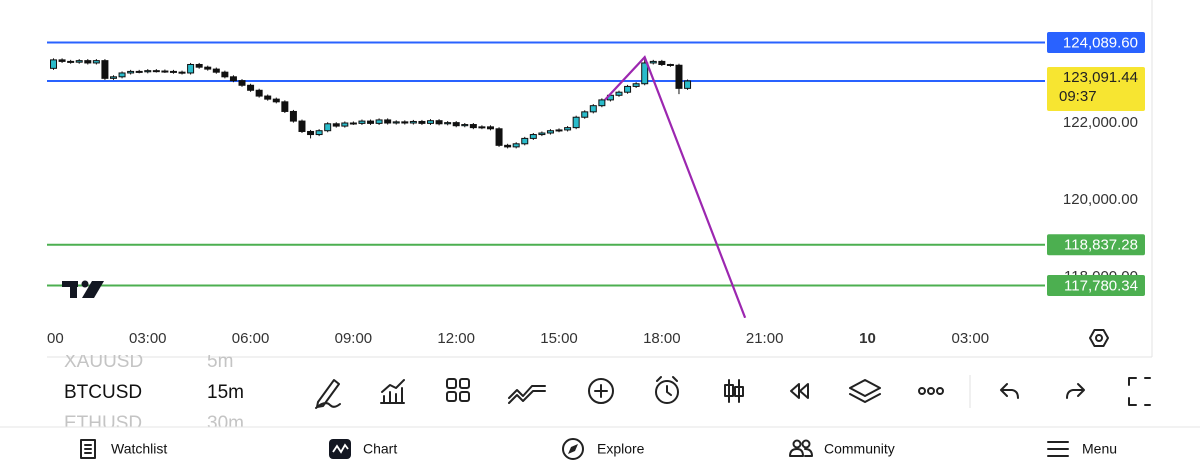 The width and height of the screenshot is (1200, 474). Describe the element at coordinates (458, 390) in the screenshot. I see `layout-button` at that location.